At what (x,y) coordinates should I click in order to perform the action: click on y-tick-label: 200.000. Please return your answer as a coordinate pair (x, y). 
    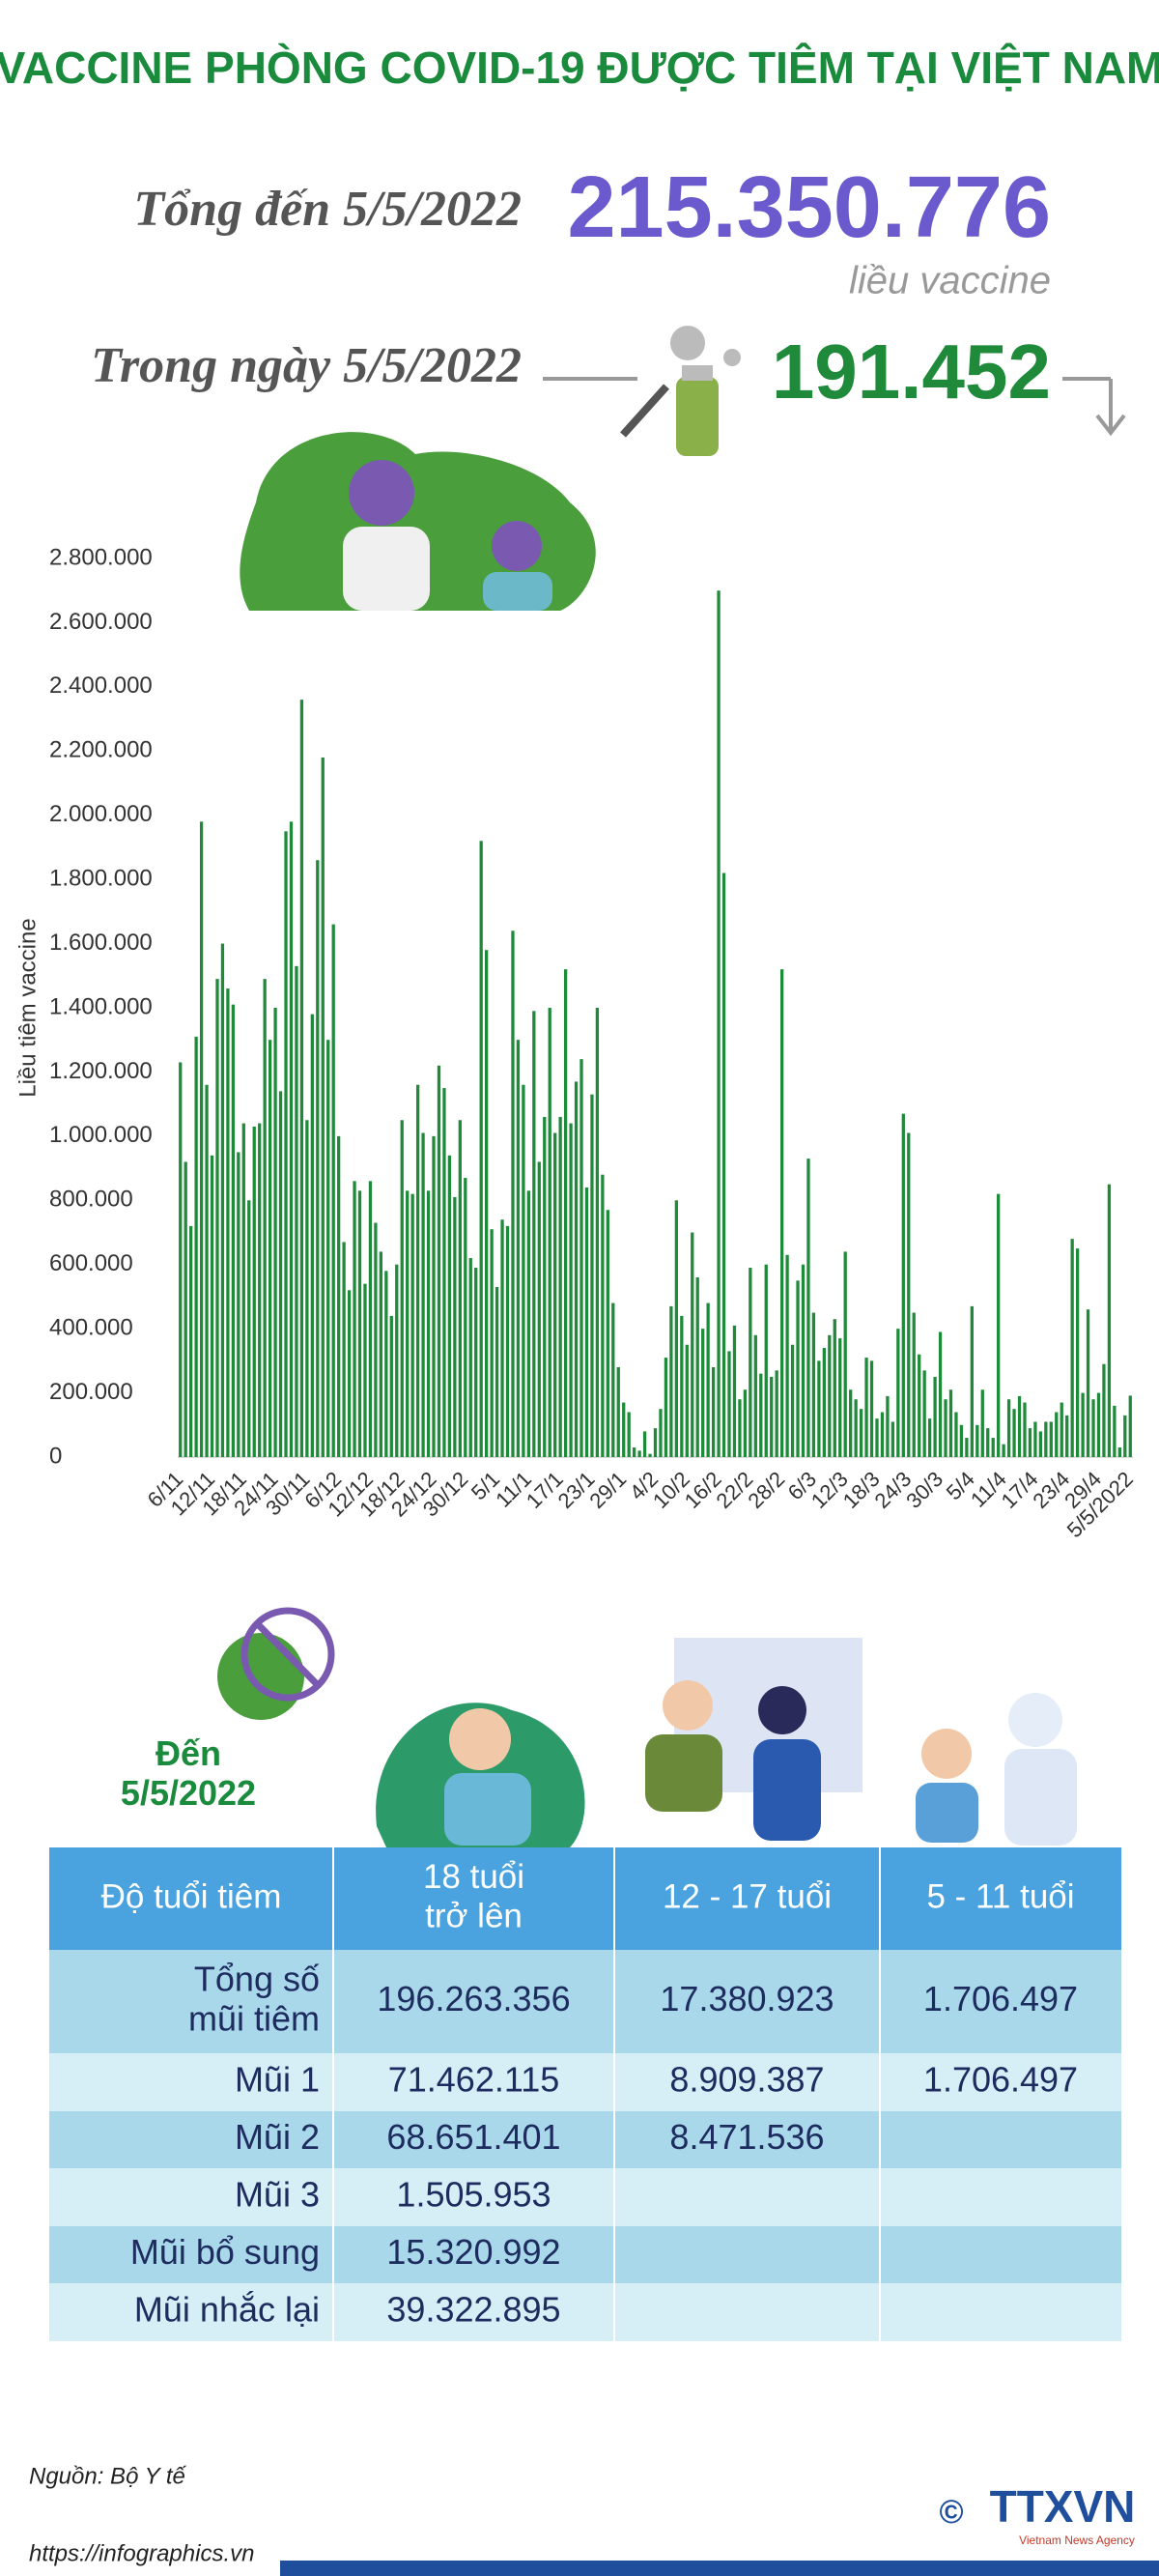
    Looking at the image, I should click on (91, 1392).